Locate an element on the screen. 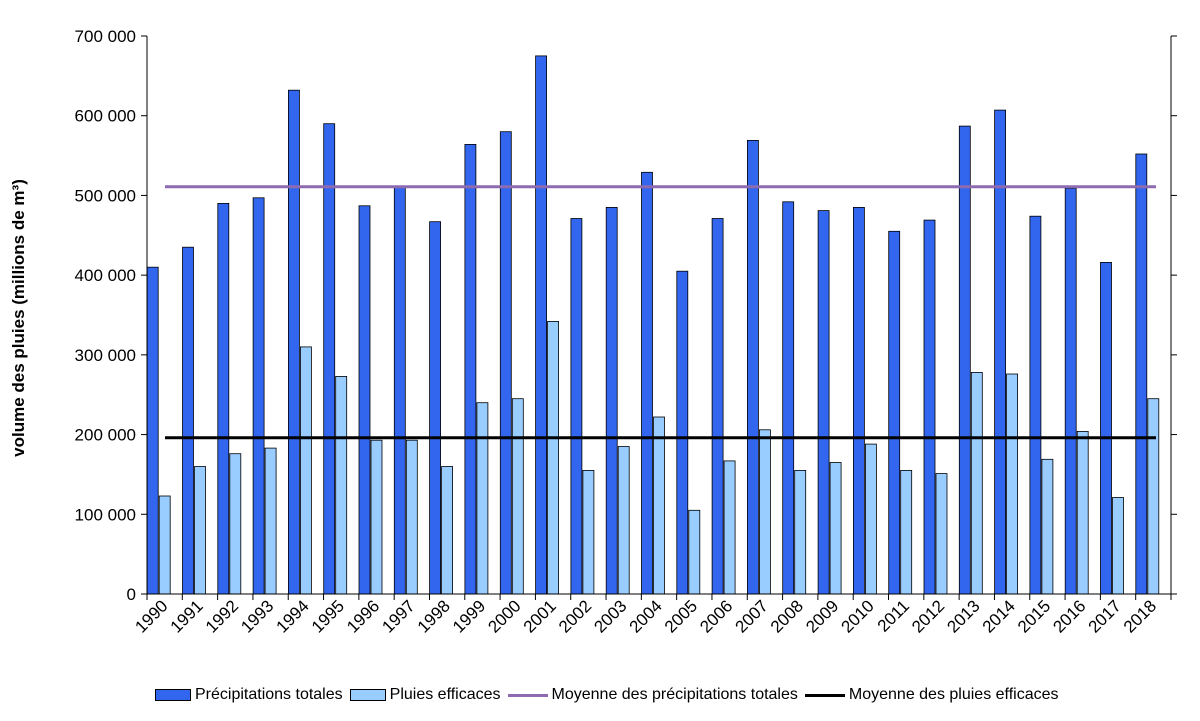  bar-precipitations-2014 is located at coordinates (1000, 352).